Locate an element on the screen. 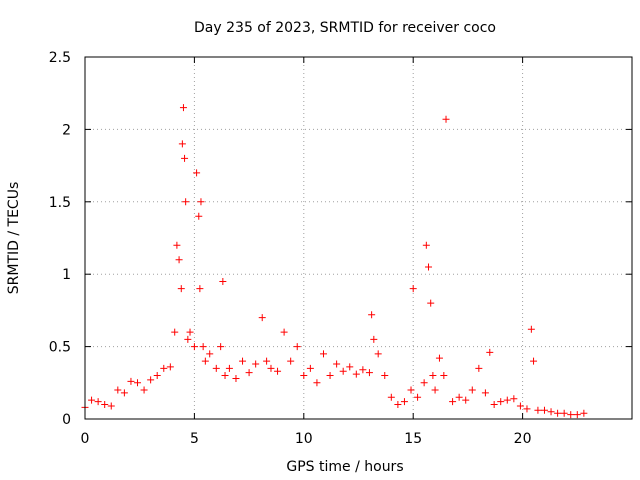  y-tick-label: 0.5 is located at coordinates (60, 348).